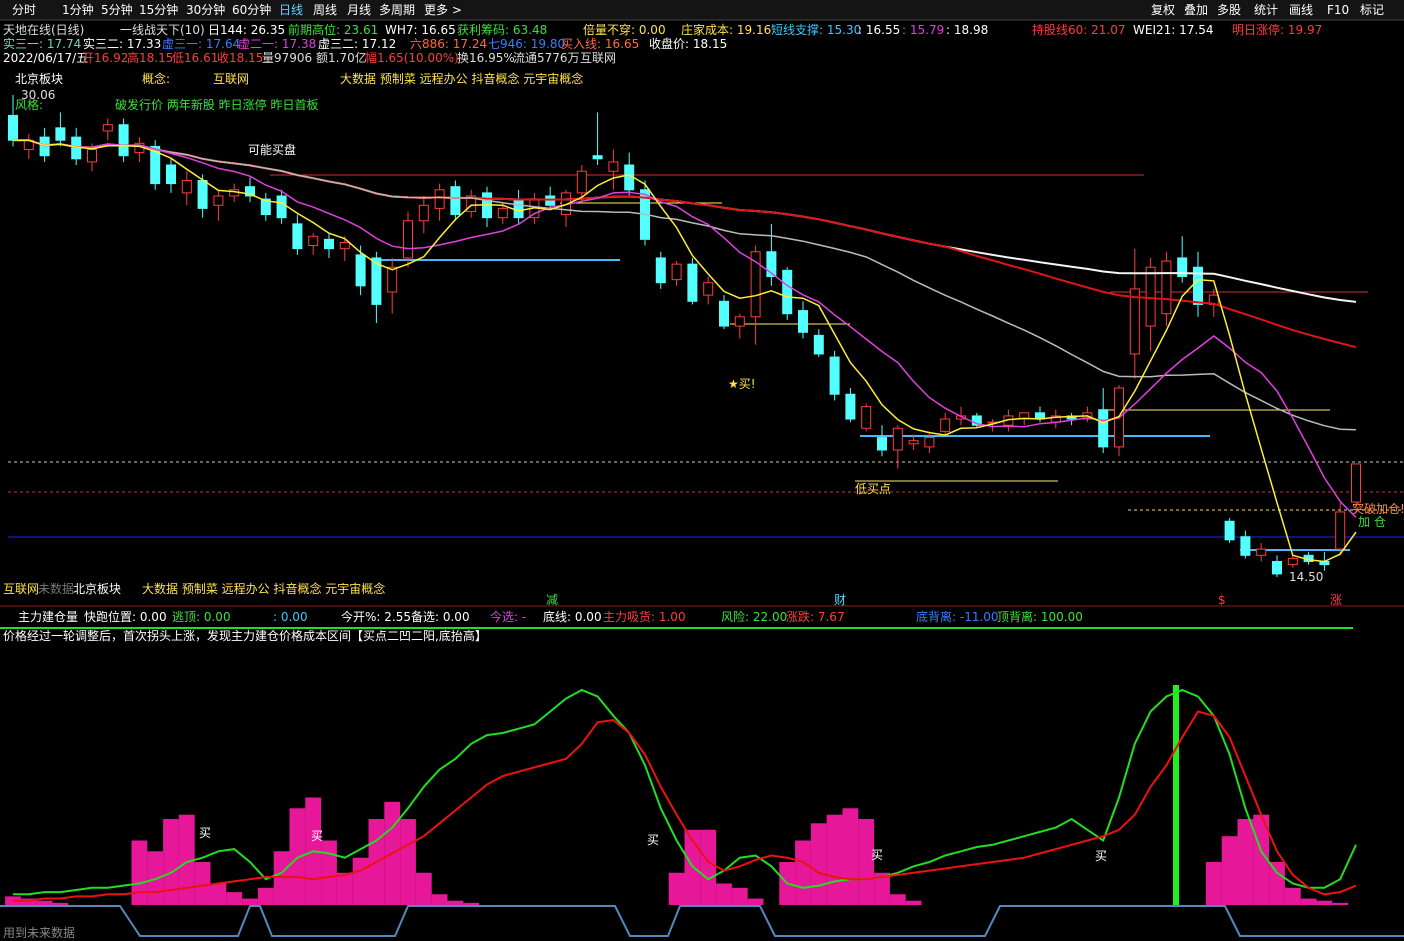 The height and width of the screenshot is (941, 1404). I want to click on tab: 15分钟, so click(159, 10).